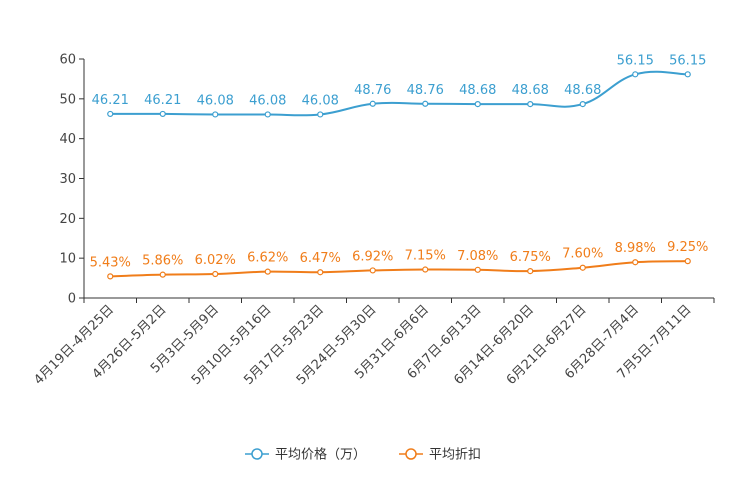 This screenshot has width=744, height=496. I want to click on data-label: 6.47%, so click(320, 258).